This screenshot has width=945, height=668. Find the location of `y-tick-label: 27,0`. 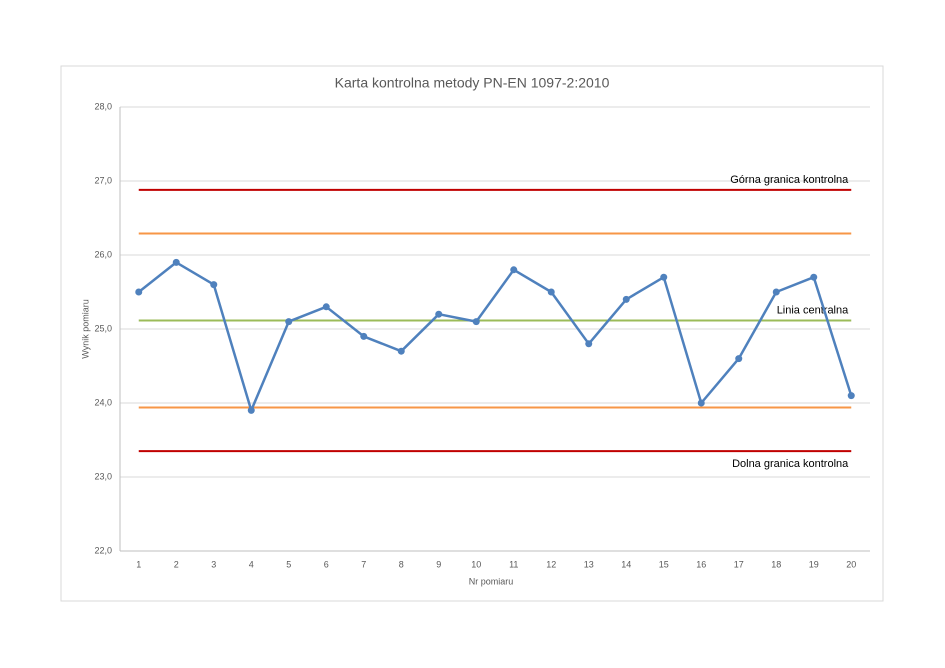

y-tick-label: 27,0 is located at coordinates (103, 180).